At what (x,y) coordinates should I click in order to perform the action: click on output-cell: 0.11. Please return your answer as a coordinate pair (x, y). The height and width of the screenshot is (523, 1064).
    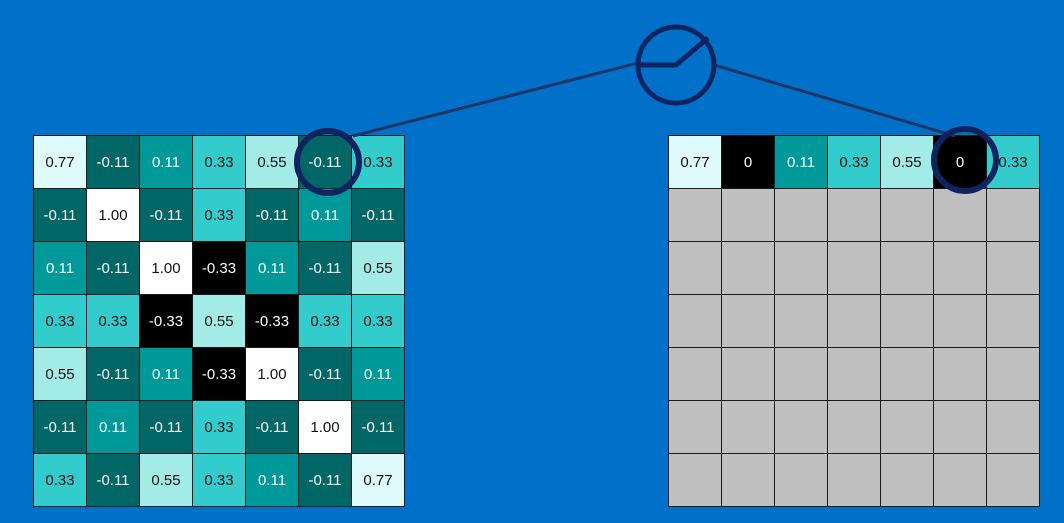
    Looking at the image, I should click on (801, 162).